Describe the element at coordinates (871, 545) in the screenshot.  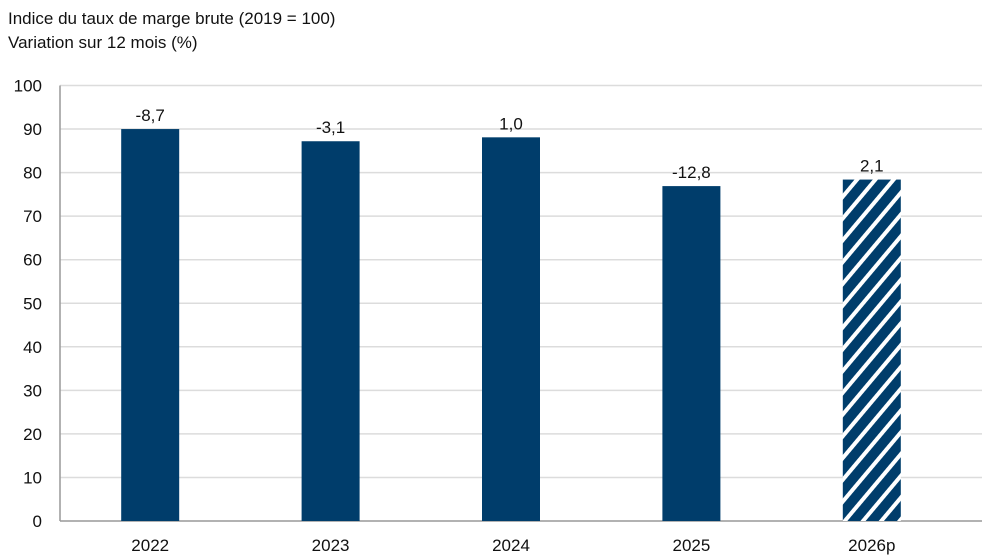
I see `x-tick-label: 2026p` at that location.